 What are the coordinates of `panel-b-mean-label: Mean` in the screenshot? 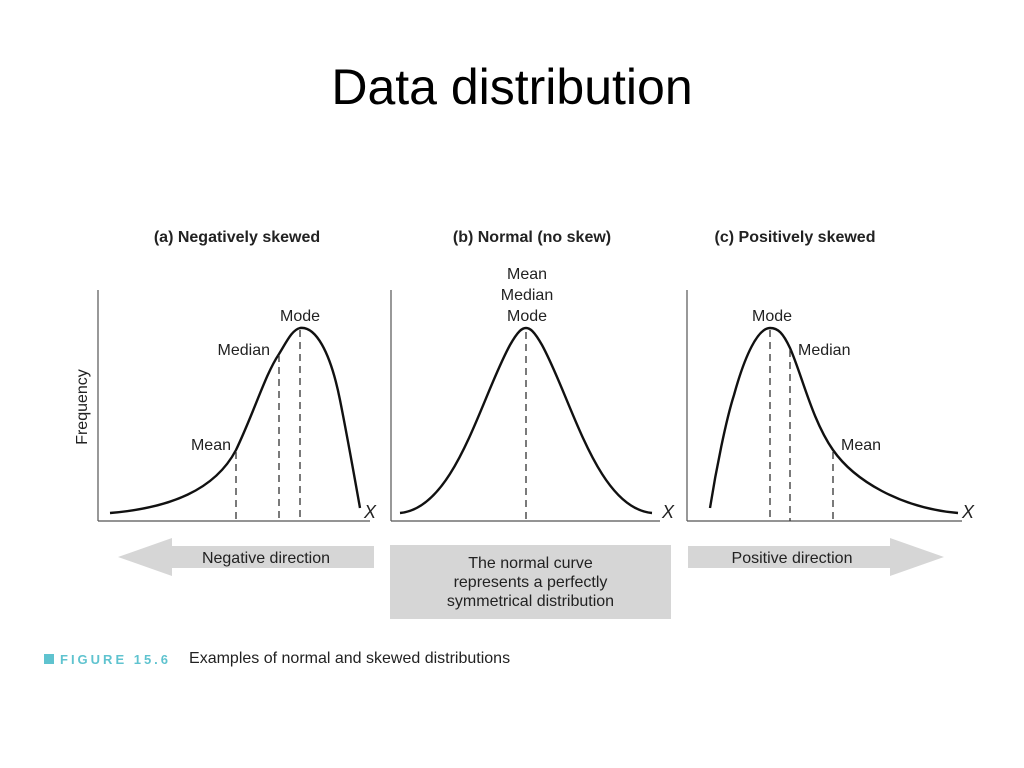 It's located at (527, 274).